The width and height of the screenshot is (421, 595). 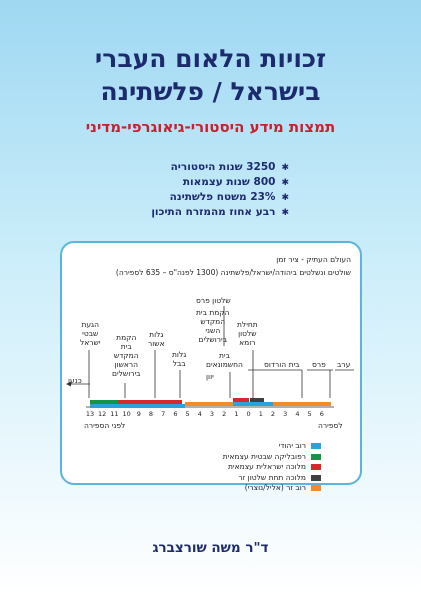 What do you see at coordinates (150, 402) in the screenshot?
I see `bar-israelite-monarchy` at bounding box center [150, 402].